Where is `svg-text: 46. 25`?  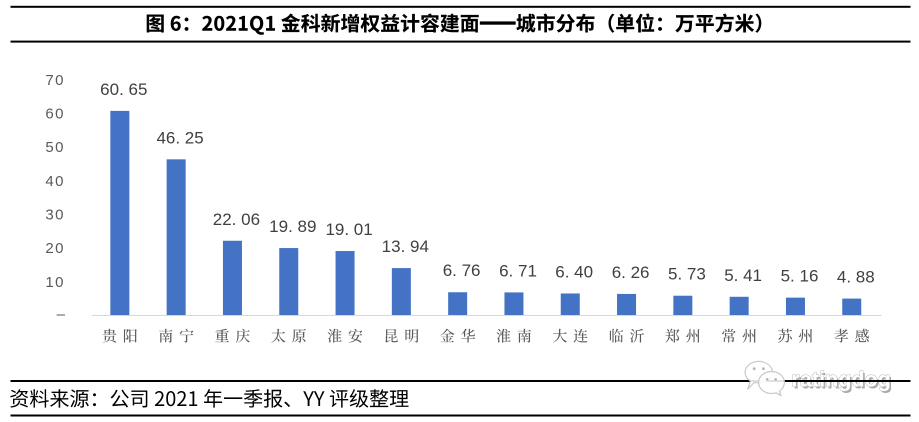
svg-text: 46. 25 is located at coordinates (179, 137).